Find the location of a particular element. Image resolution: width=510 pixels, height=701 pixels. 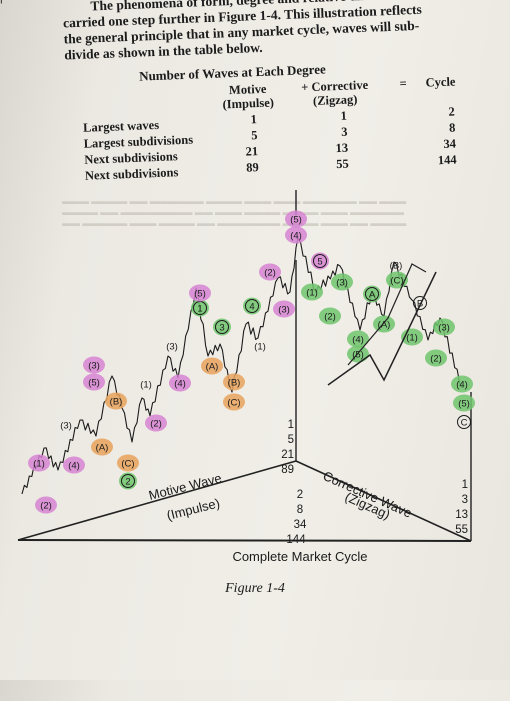

wave-label-39: (2) is located at coordinates (436, 358).